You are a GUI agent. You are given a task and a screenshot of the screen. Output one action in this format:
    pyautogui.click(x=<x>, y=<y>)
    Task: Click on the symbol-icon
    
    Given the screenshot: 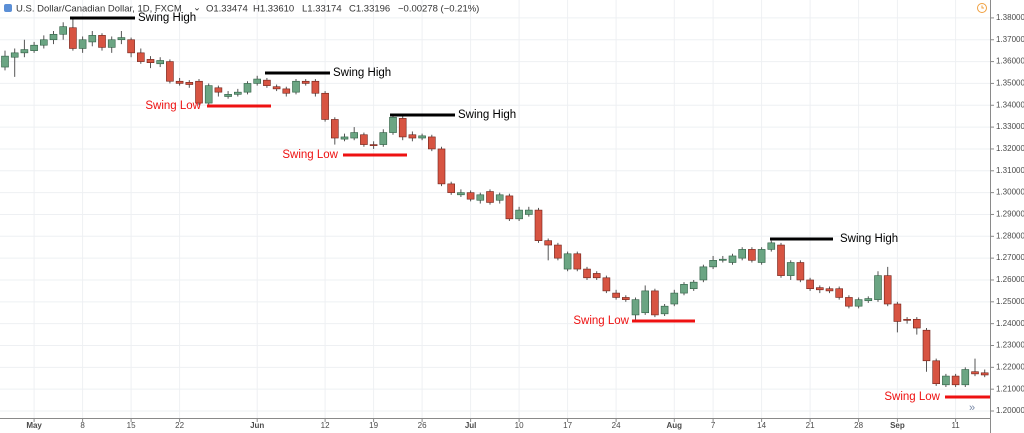 What is the action you would take?
    pyautogui.click(x=8, y=8)
    